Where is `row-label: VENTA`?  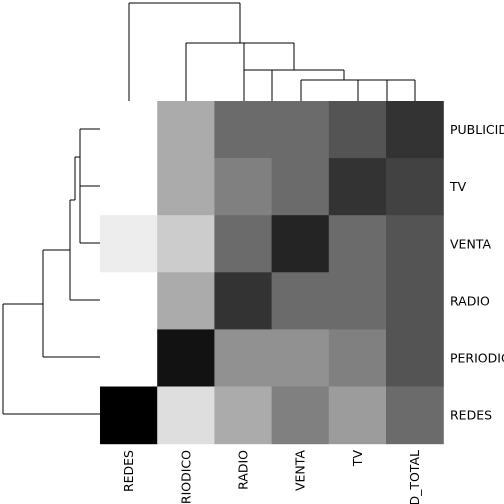 row-label: VENTA is located at coordinates (470, 243).